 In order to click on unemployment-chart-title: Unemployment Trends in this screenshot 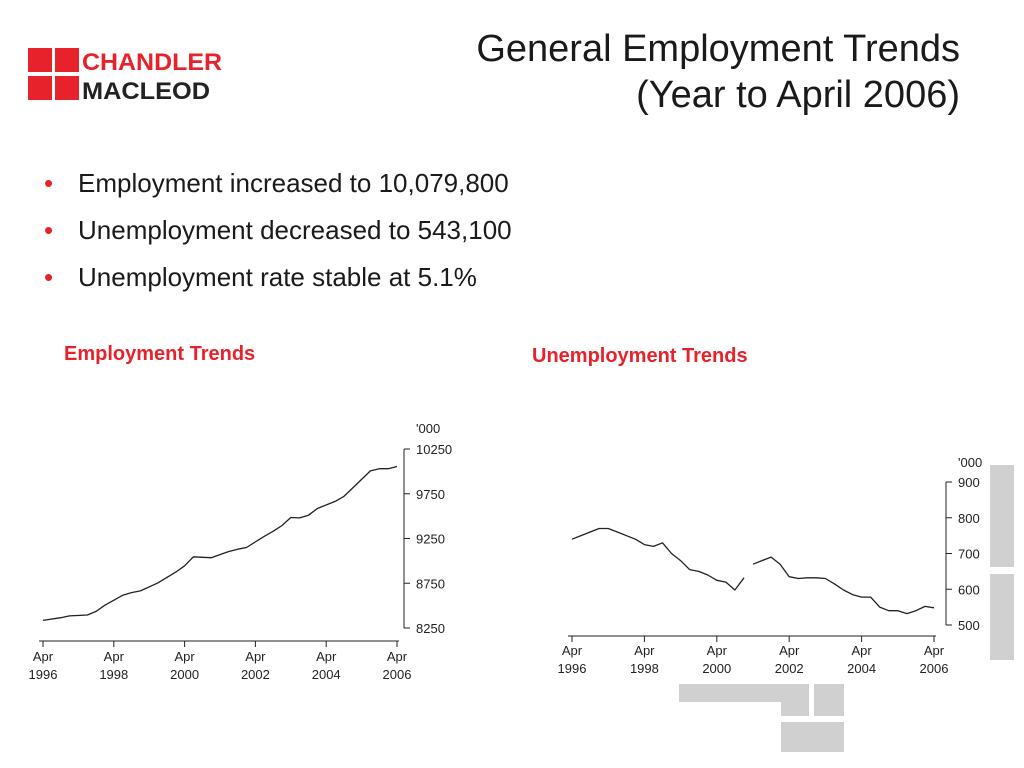, I will do `click(640, 356)`.